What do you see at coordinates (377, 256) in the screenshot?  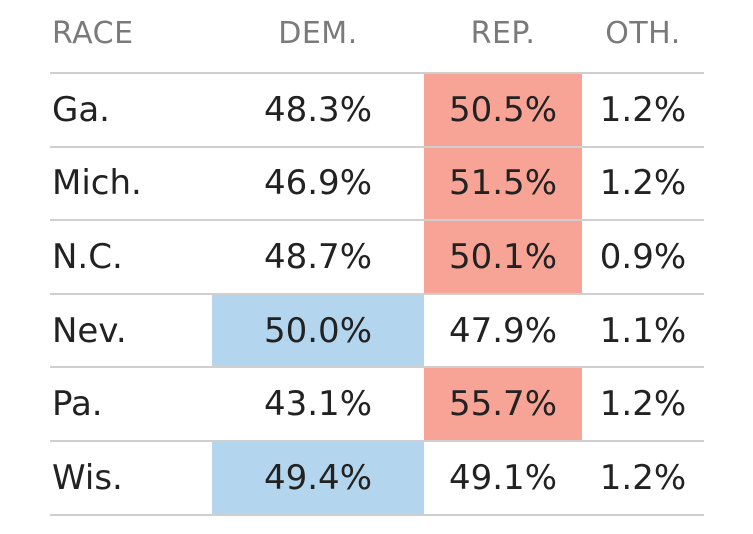 I see `table-row: N.C. 48.7% 50.1% 0.9%` at bounding box center [377, 256].